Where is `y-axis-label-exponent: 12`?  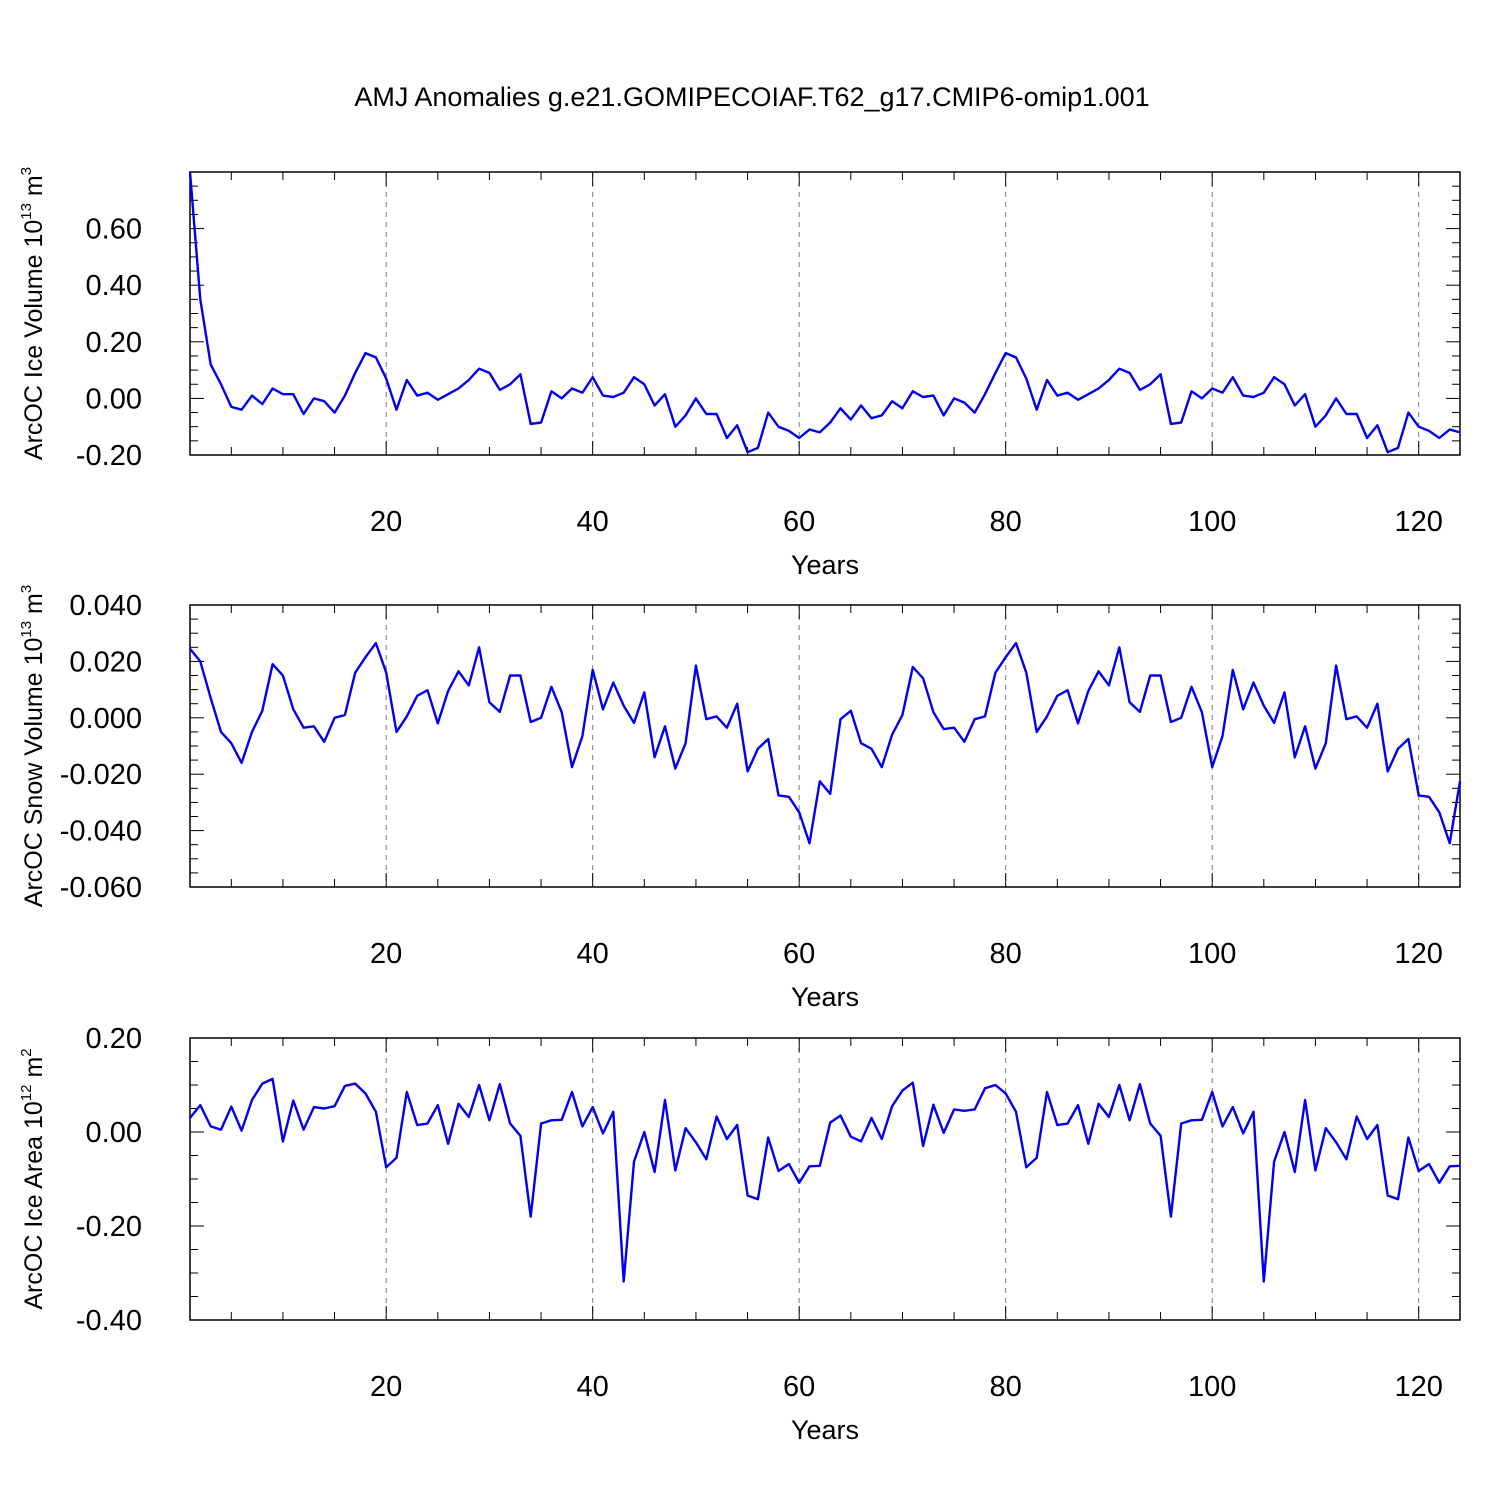 y-axis-label-exponent: 12 is located at coordinates (26, 1093).